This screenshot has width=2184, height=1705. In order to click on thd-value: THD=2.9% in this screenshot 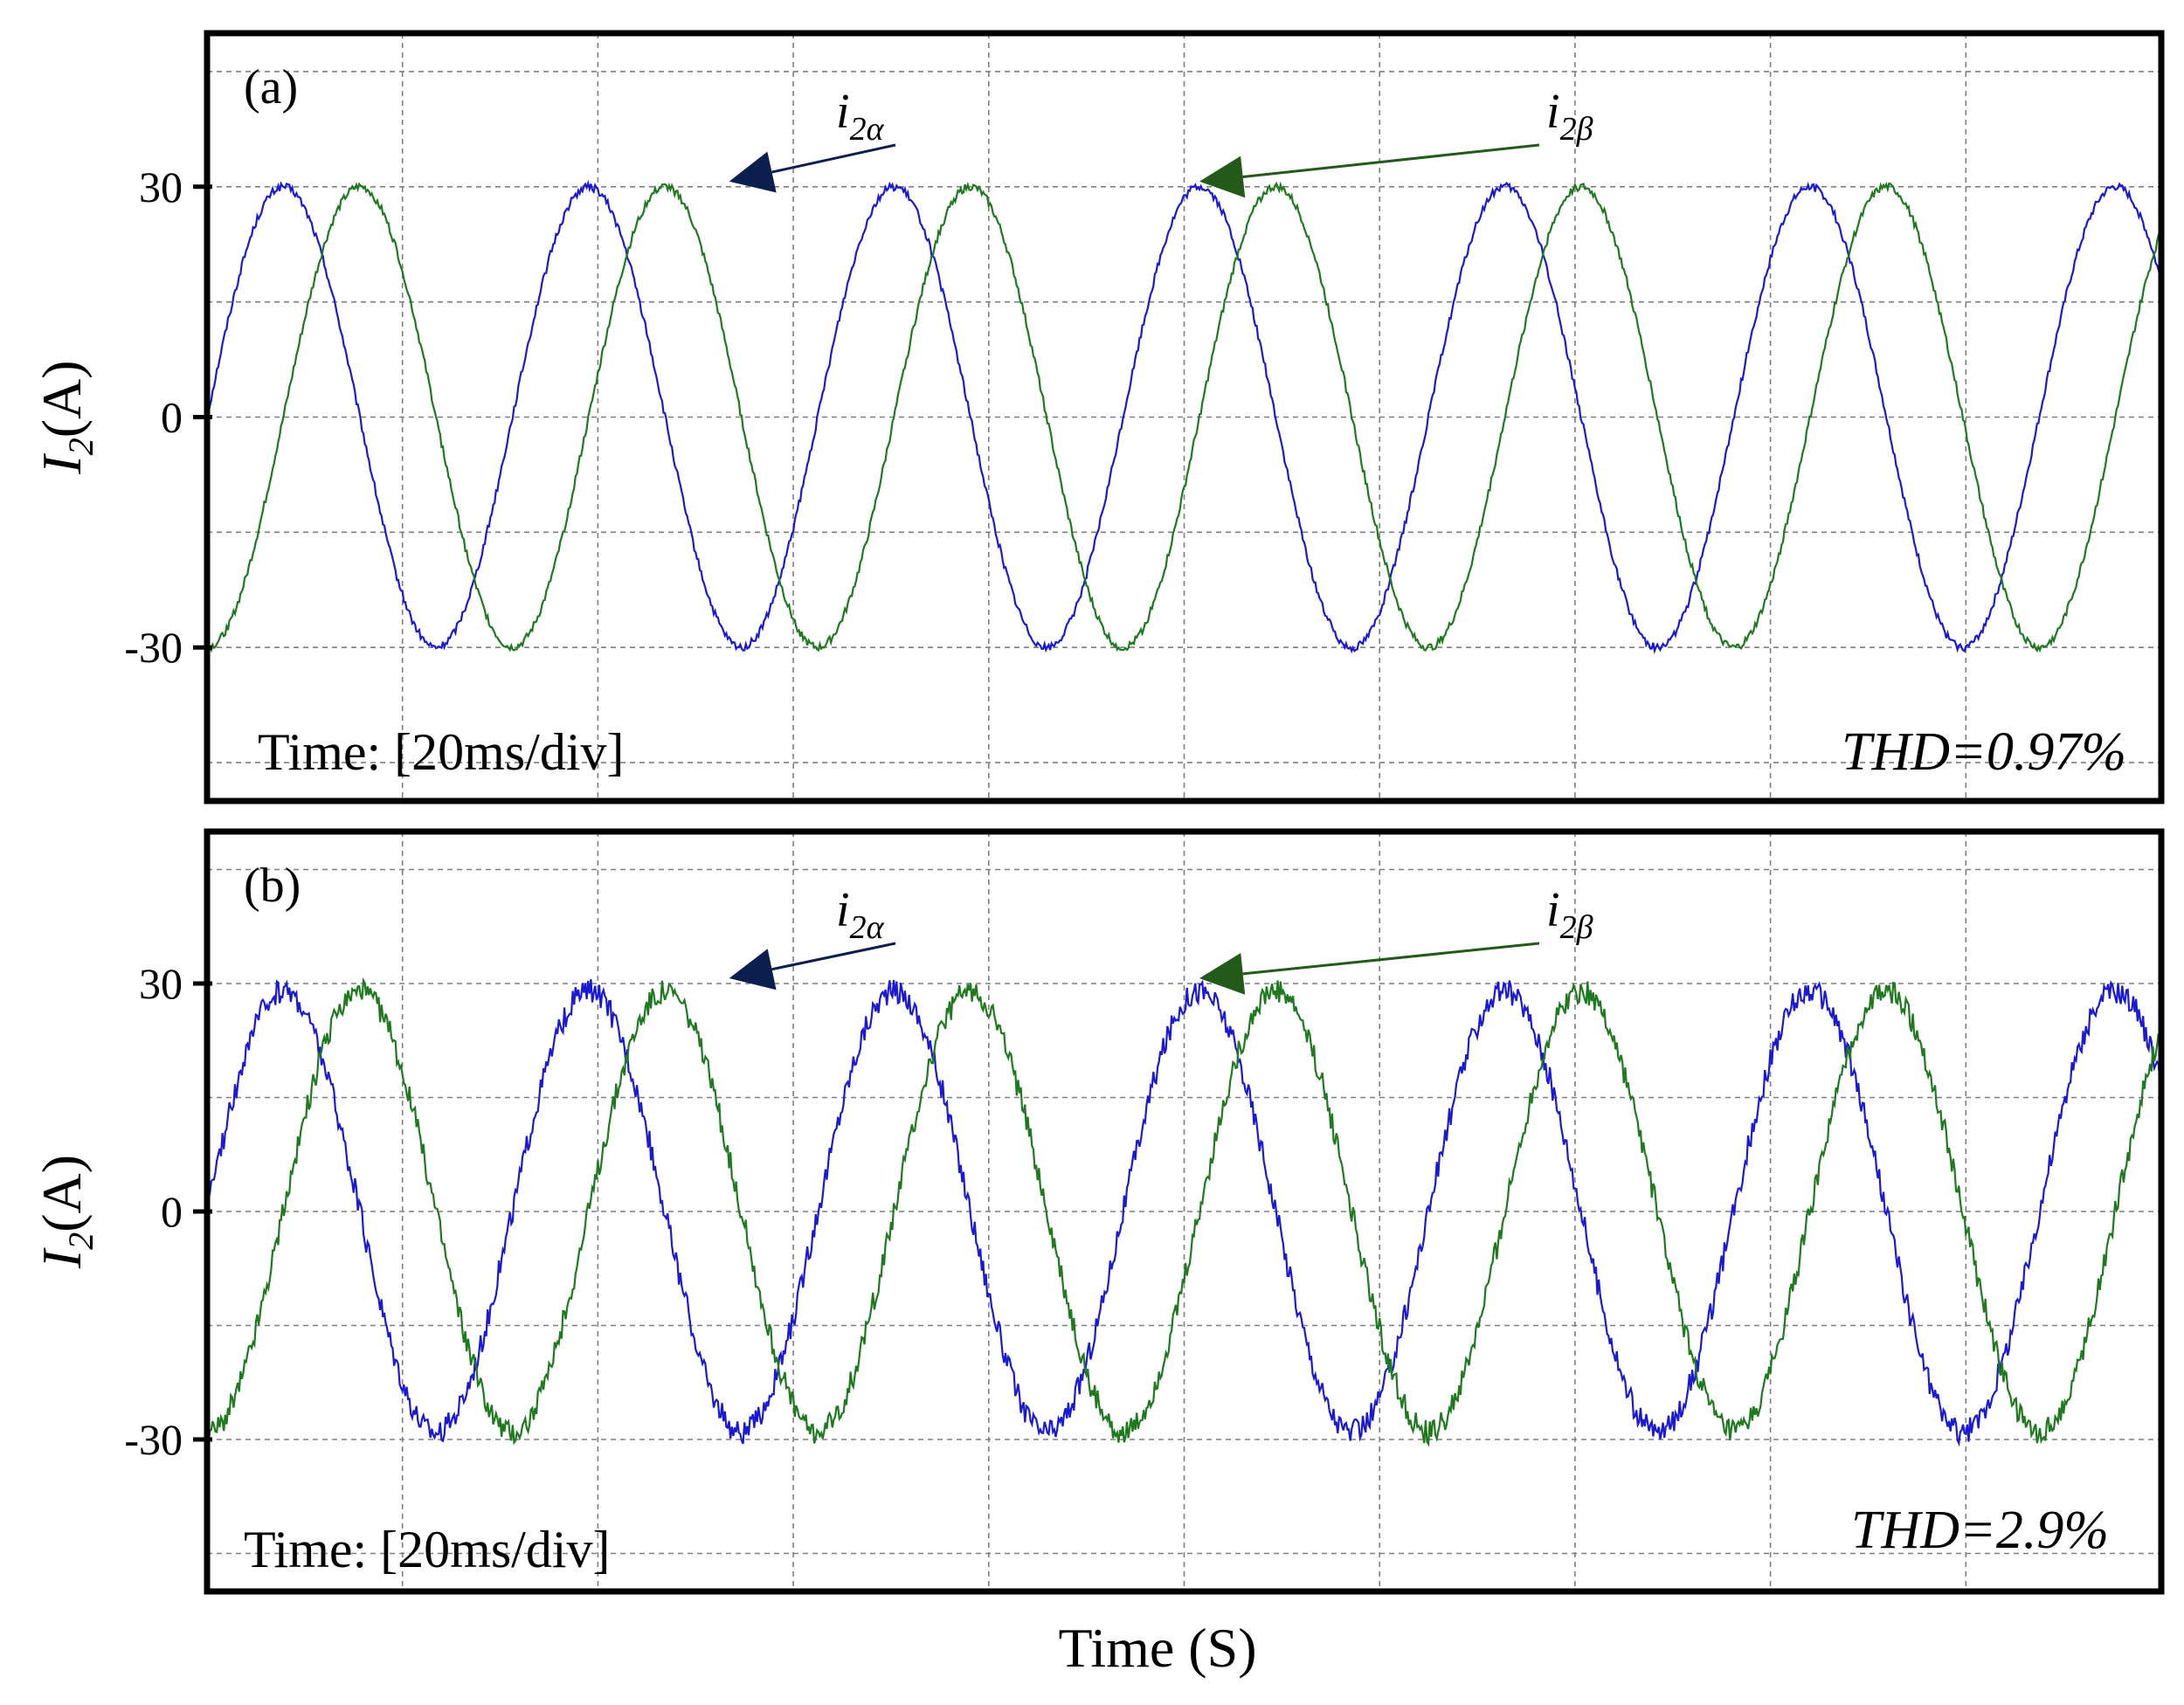, I will do `click(1980, 1530)`.